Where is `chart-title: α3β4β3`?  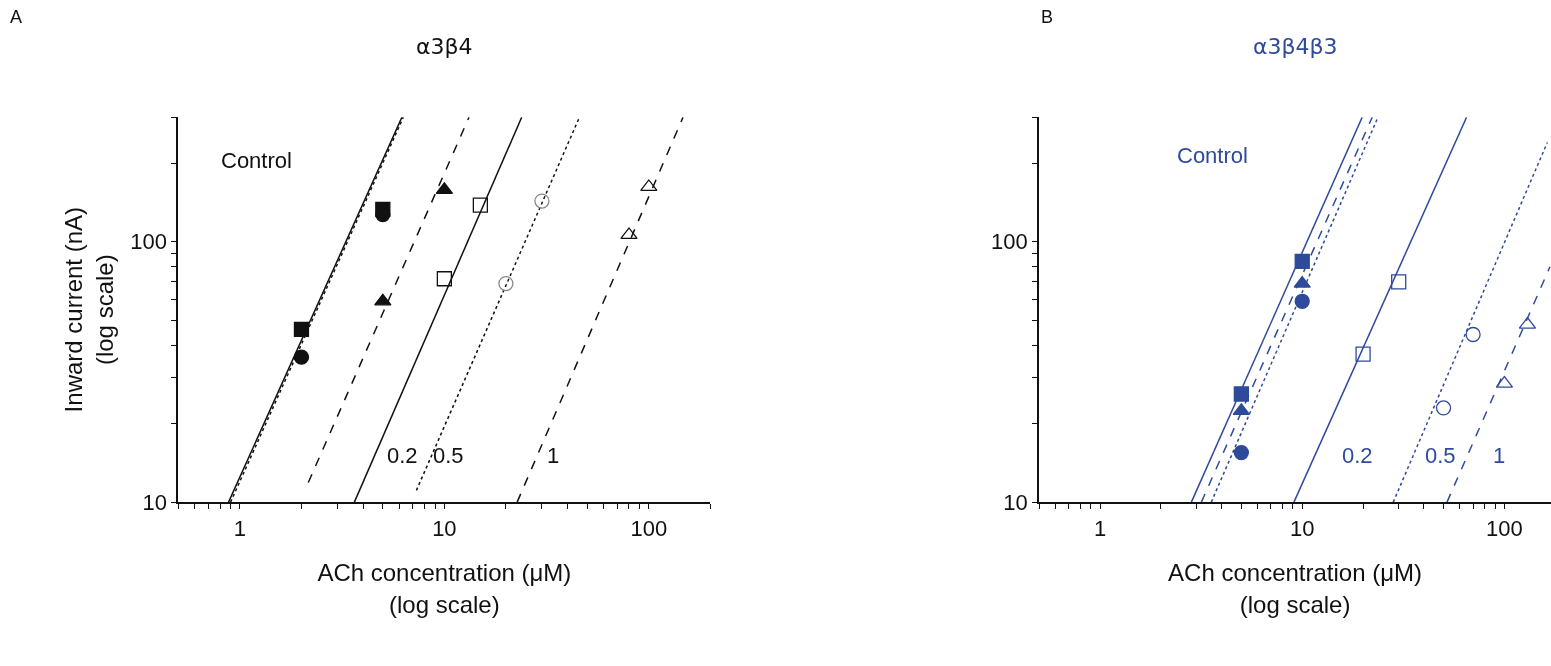 chart-title: α3β4β3 is located at coordinates (1295, 46).